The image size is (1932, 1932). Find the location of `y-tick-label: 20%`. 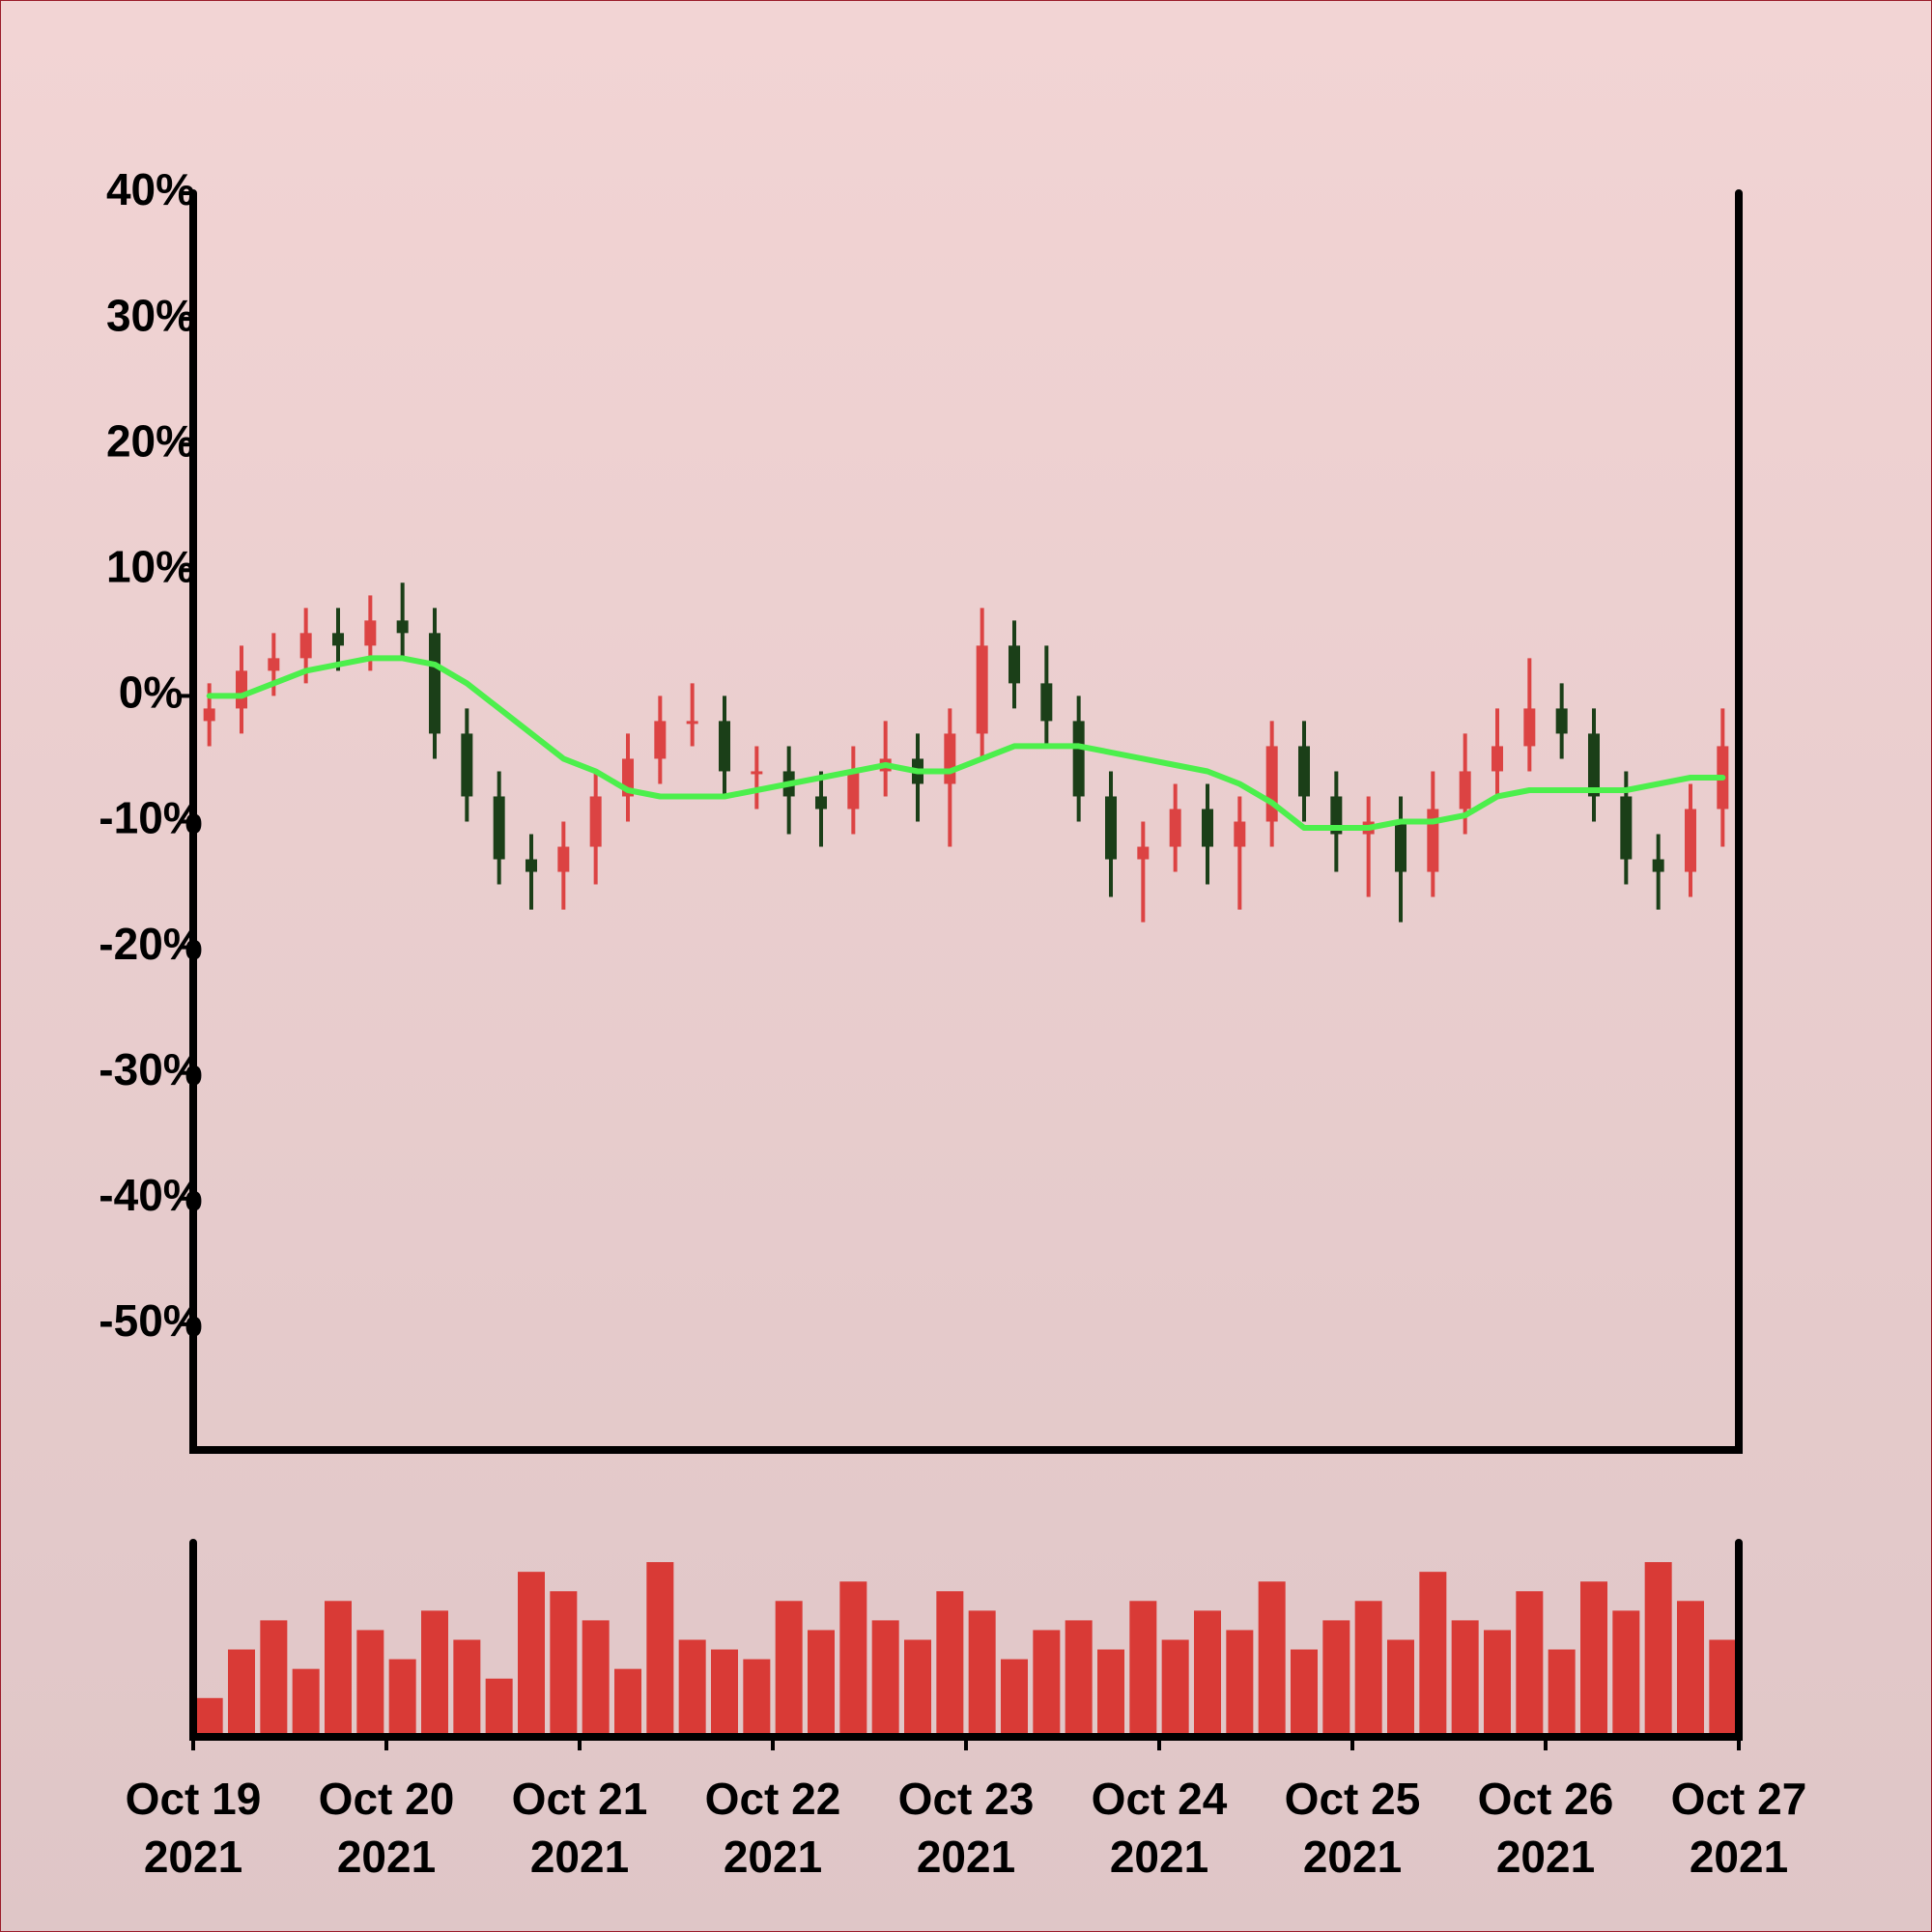

y-tick-label: 20% is located at coordinates (150, 440).